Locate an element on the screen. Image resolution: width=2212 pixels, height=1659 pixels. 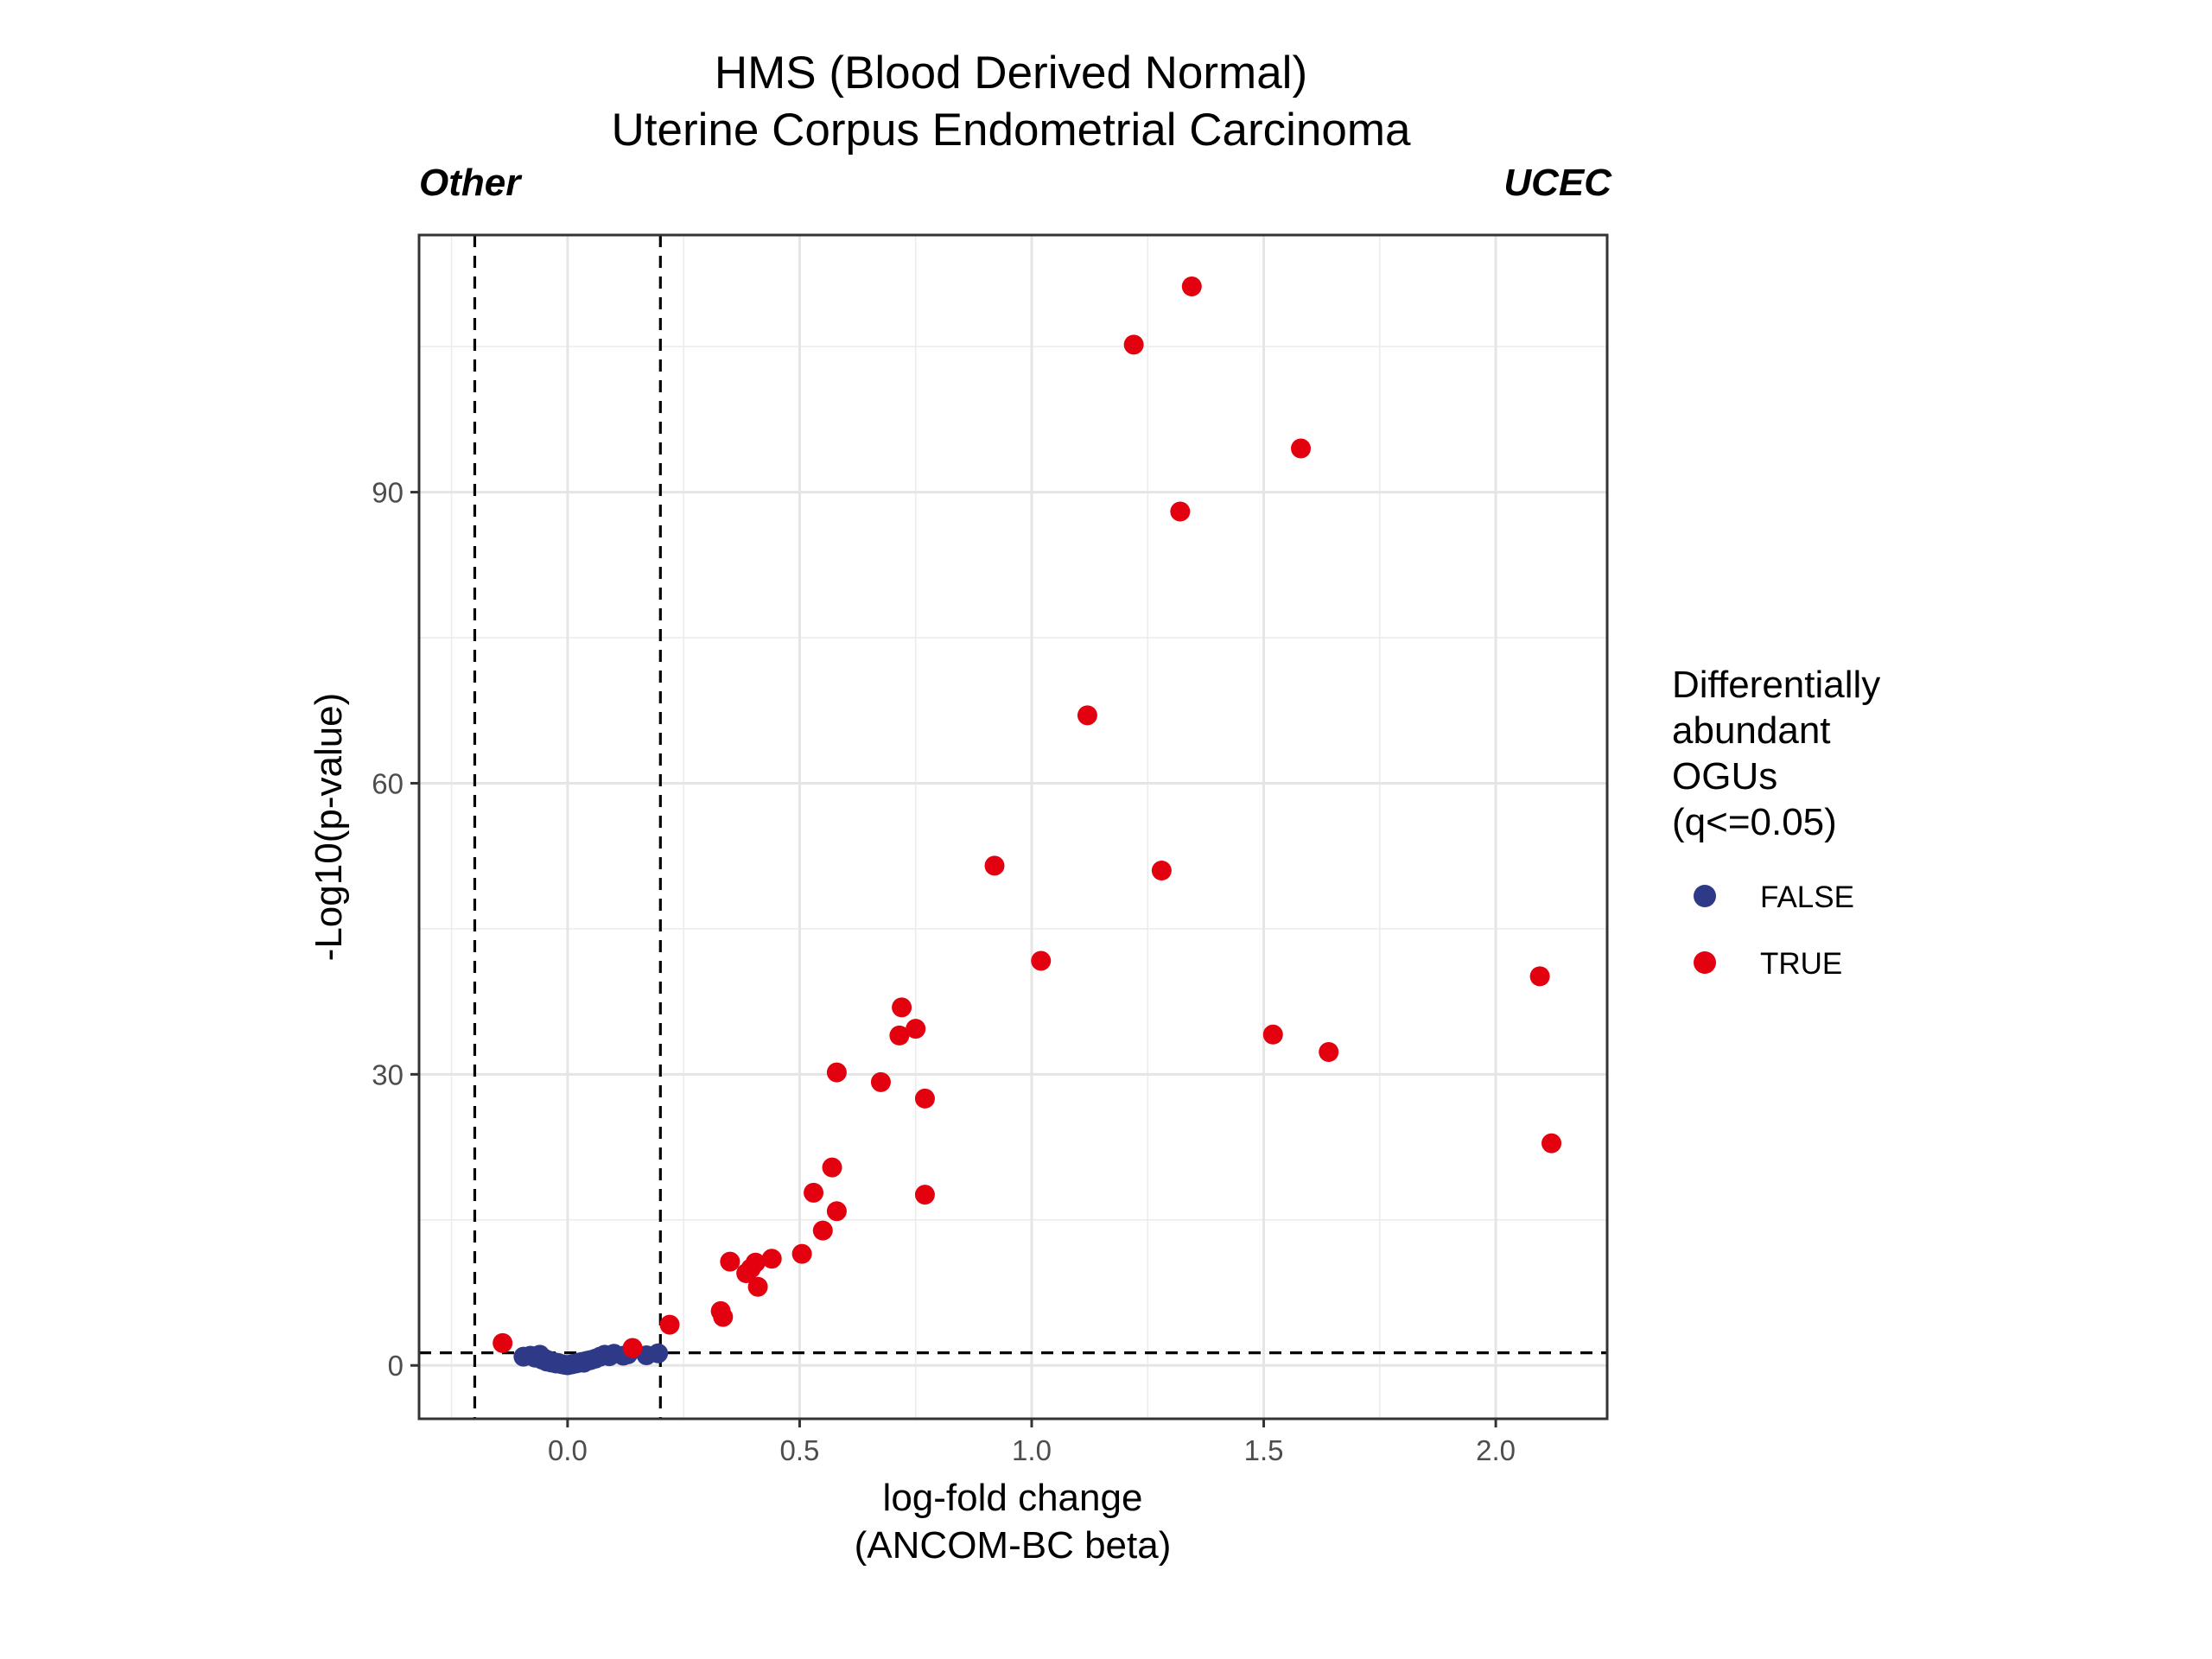
x-tick-label: 1.5 is located at coordinates (1264, 1450).